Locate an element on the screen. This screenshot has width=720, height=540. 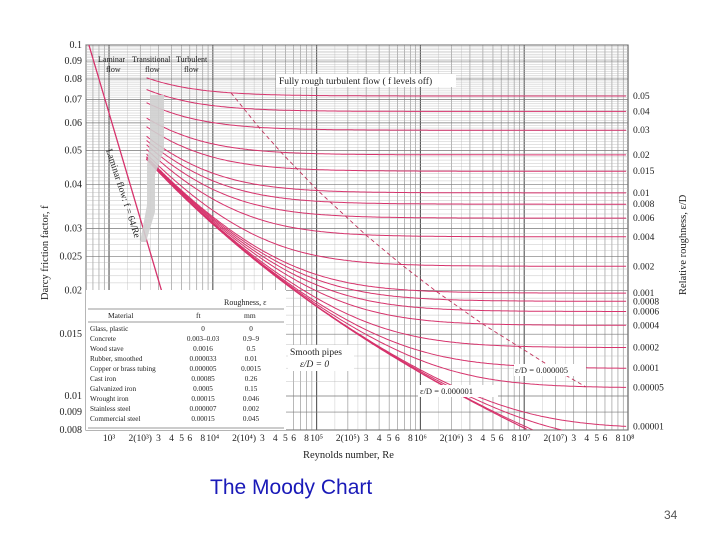
table-cell-mm: 0.15 is located at coordinates (251, 389).